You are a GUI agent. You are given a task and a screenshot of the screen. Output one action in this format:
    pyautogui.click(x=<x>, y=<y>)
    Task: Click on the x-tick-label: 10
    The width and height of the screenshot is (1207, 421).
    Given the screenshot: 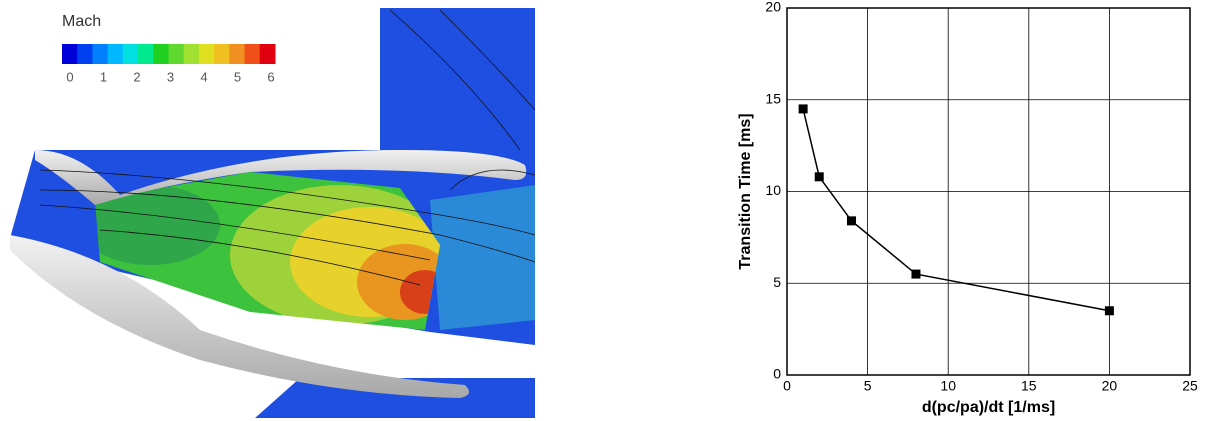 What is the action you would take?
    pyautogui.click(x=948, y=386)
    